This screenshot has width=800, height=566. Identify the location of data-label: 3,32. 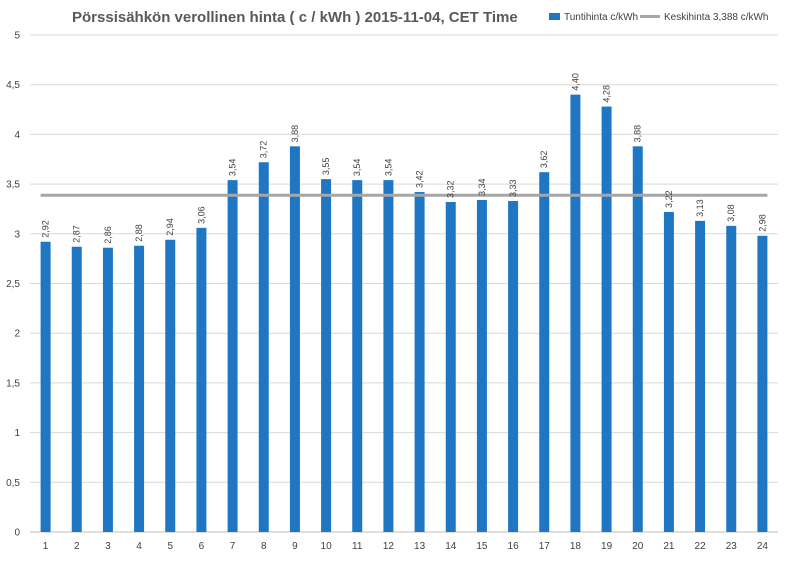
(451, 189).